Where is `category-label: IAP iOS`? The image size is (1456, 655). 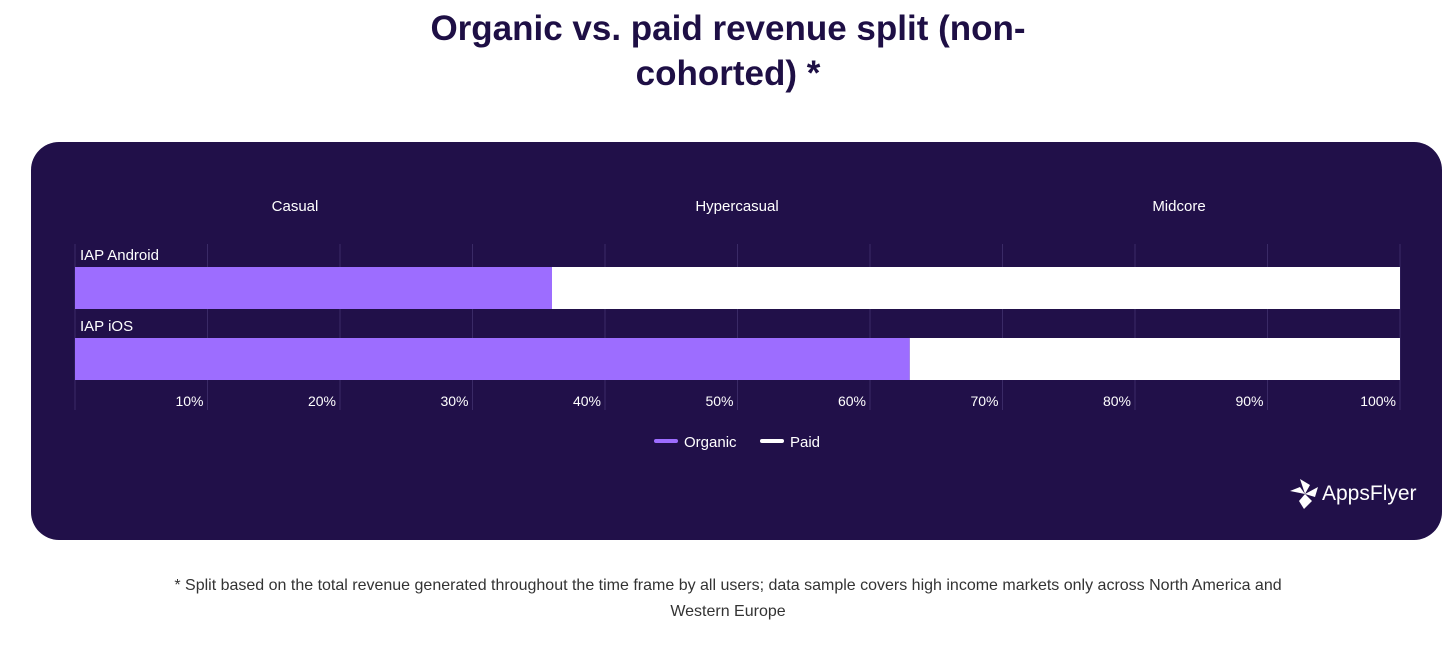 category-label: IAP iOS is located at coordinates (106, 326).